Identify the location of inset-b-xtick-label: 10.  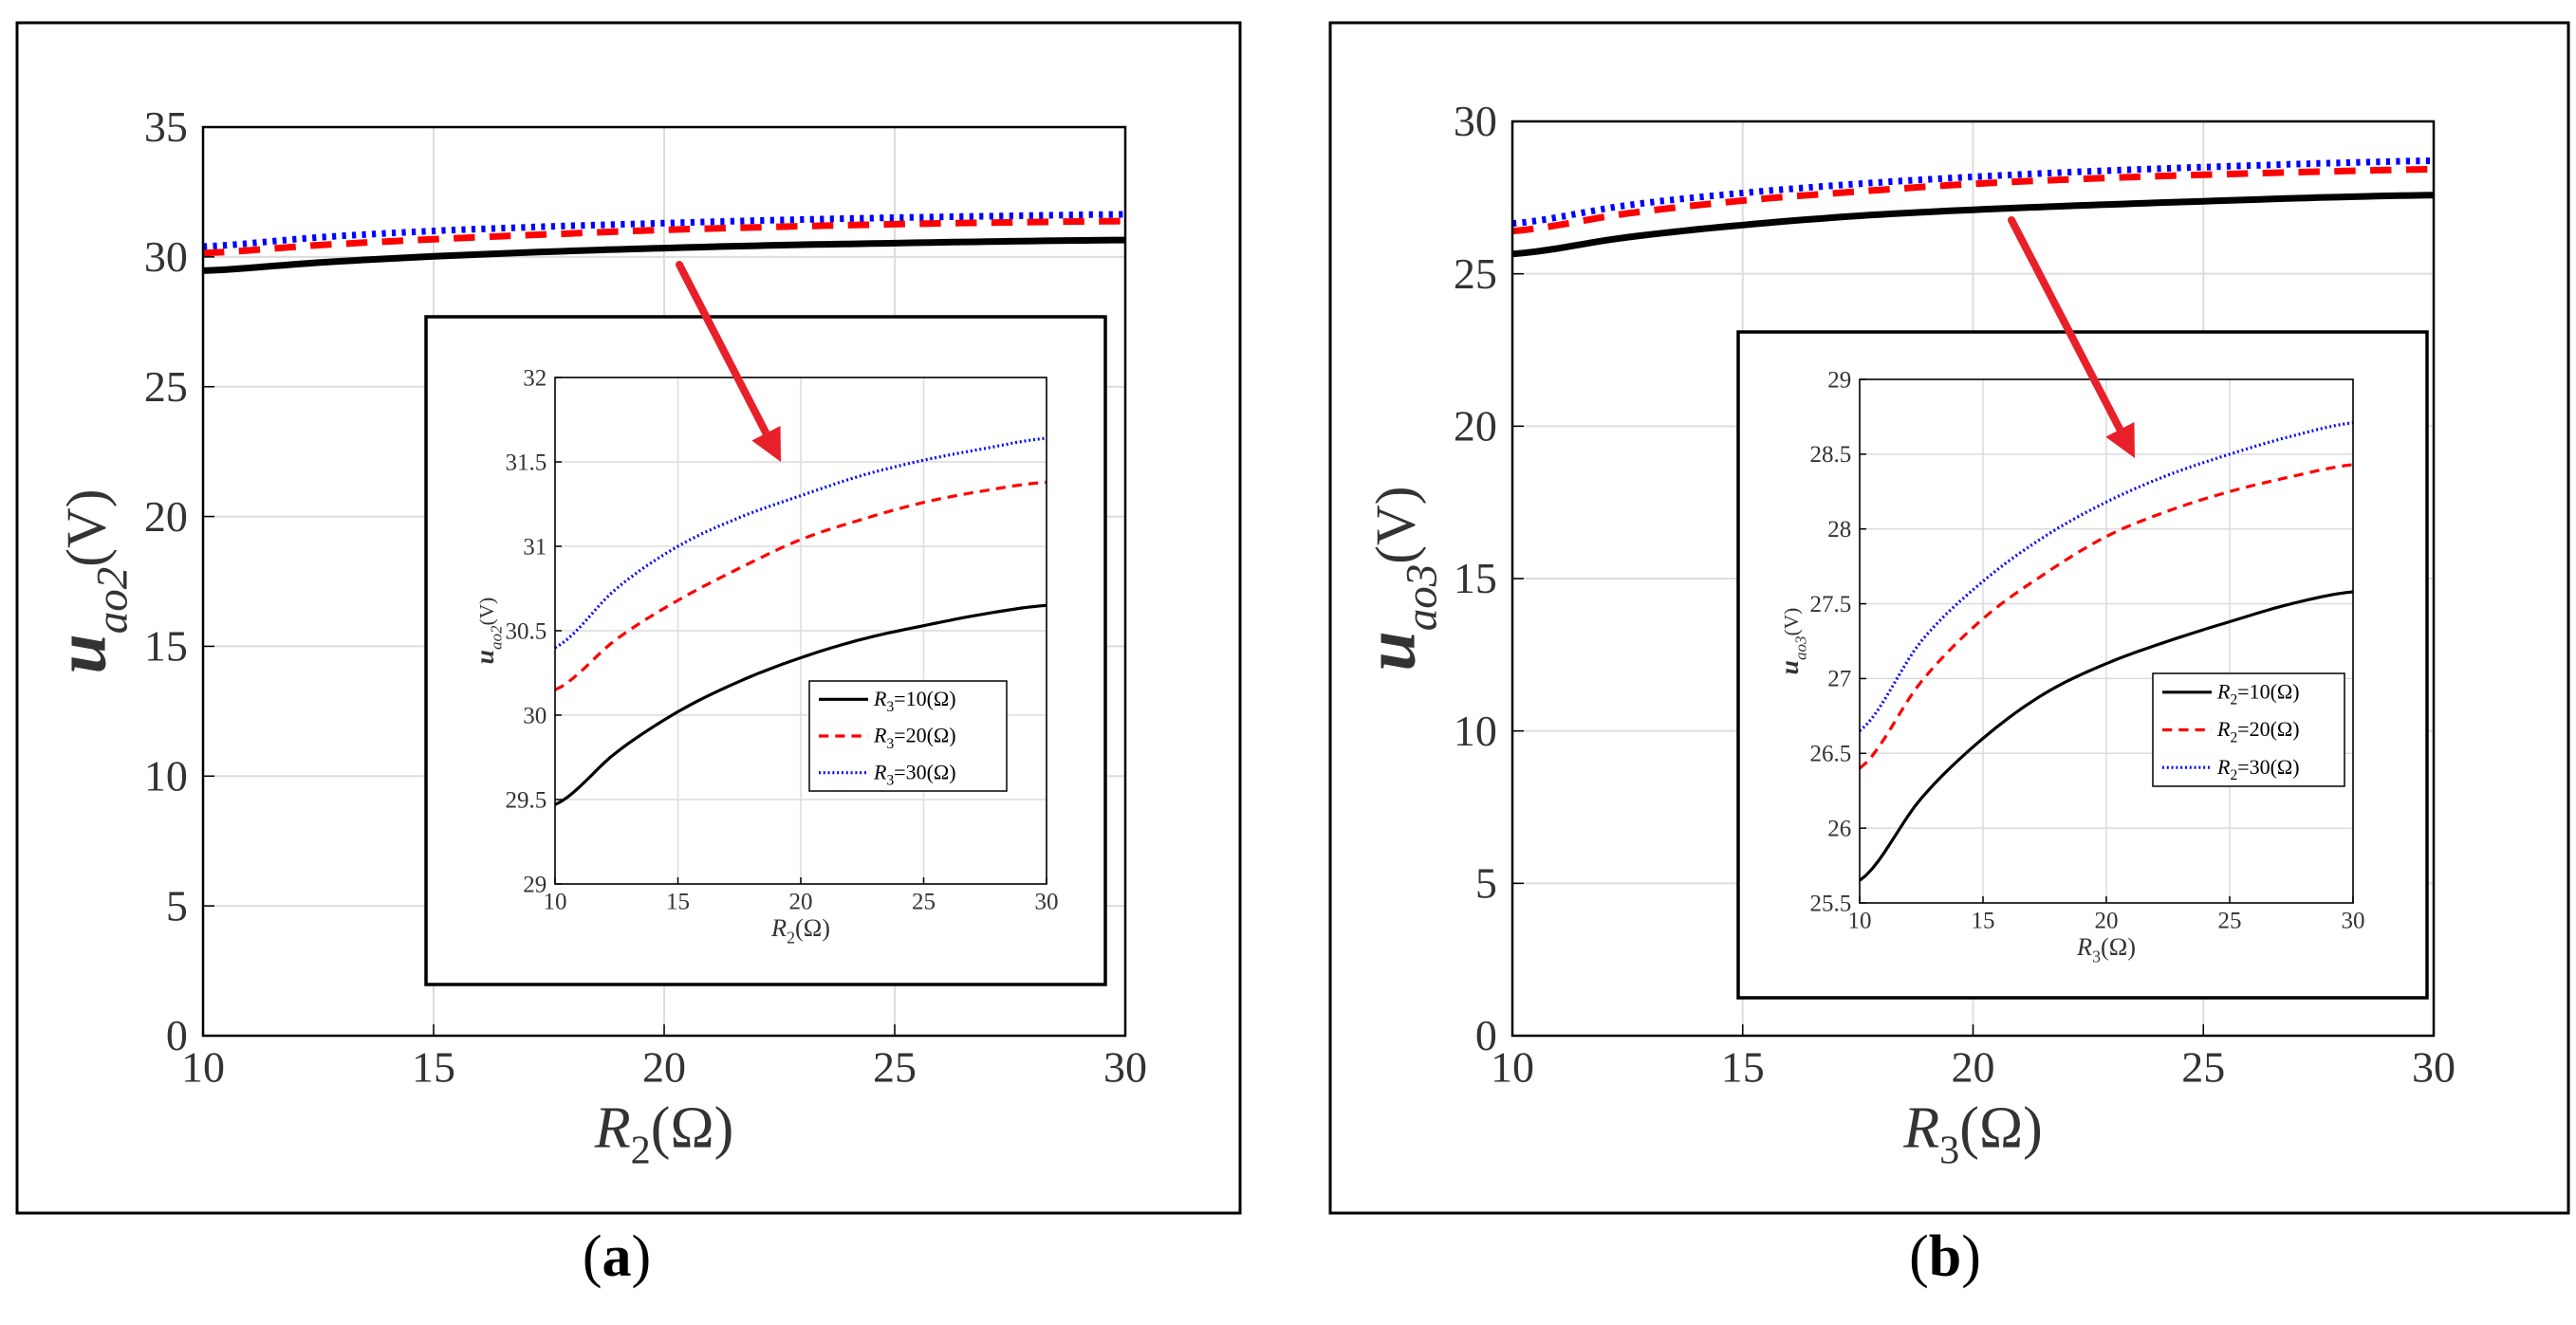
(1860, 920).